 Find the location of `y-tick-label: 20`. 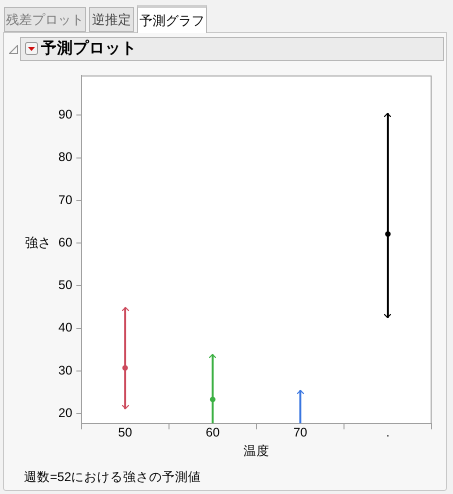

y-tick-label: 20 is located at coordinates (65, 413).